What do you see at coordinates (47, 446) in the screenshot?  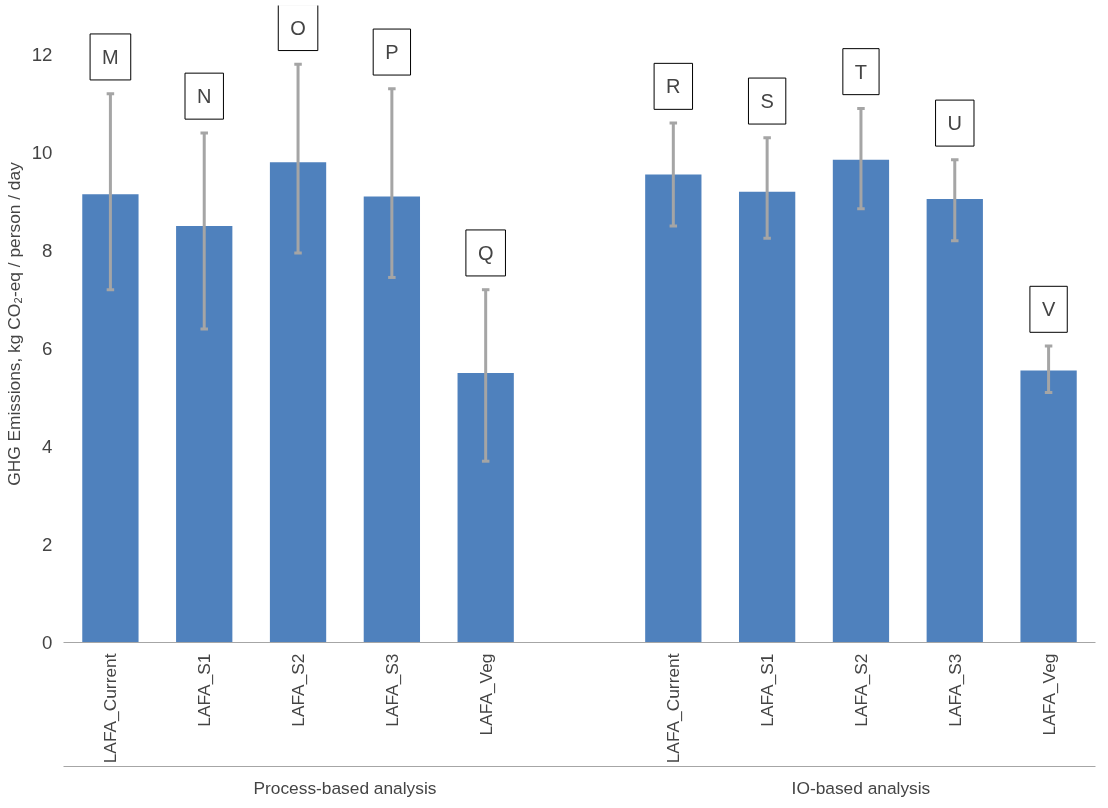 I see `y-tick-label: 4` at bounding box center [47, 446].